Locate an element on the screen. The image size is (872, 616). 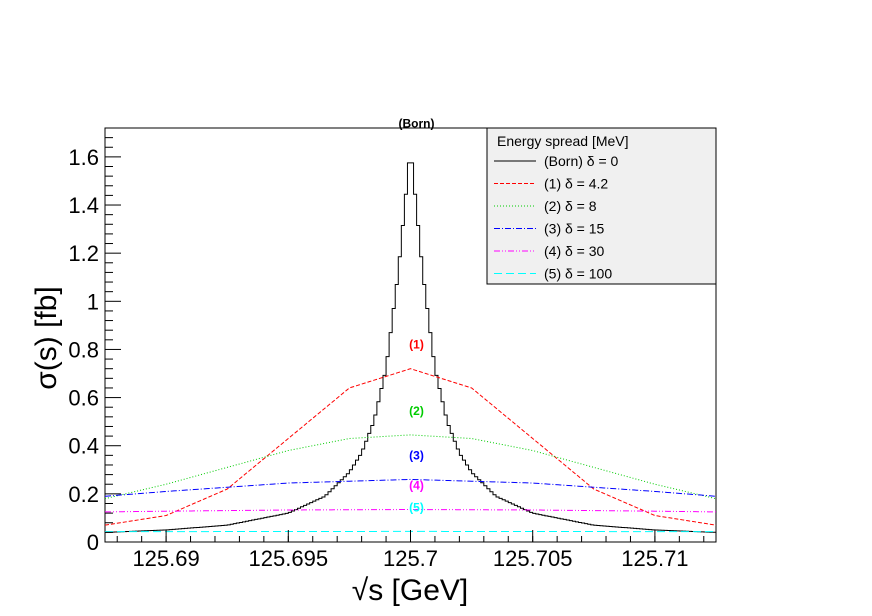
legend-entry-label: (5) δ = 100 is located at coordinates (578, 274).